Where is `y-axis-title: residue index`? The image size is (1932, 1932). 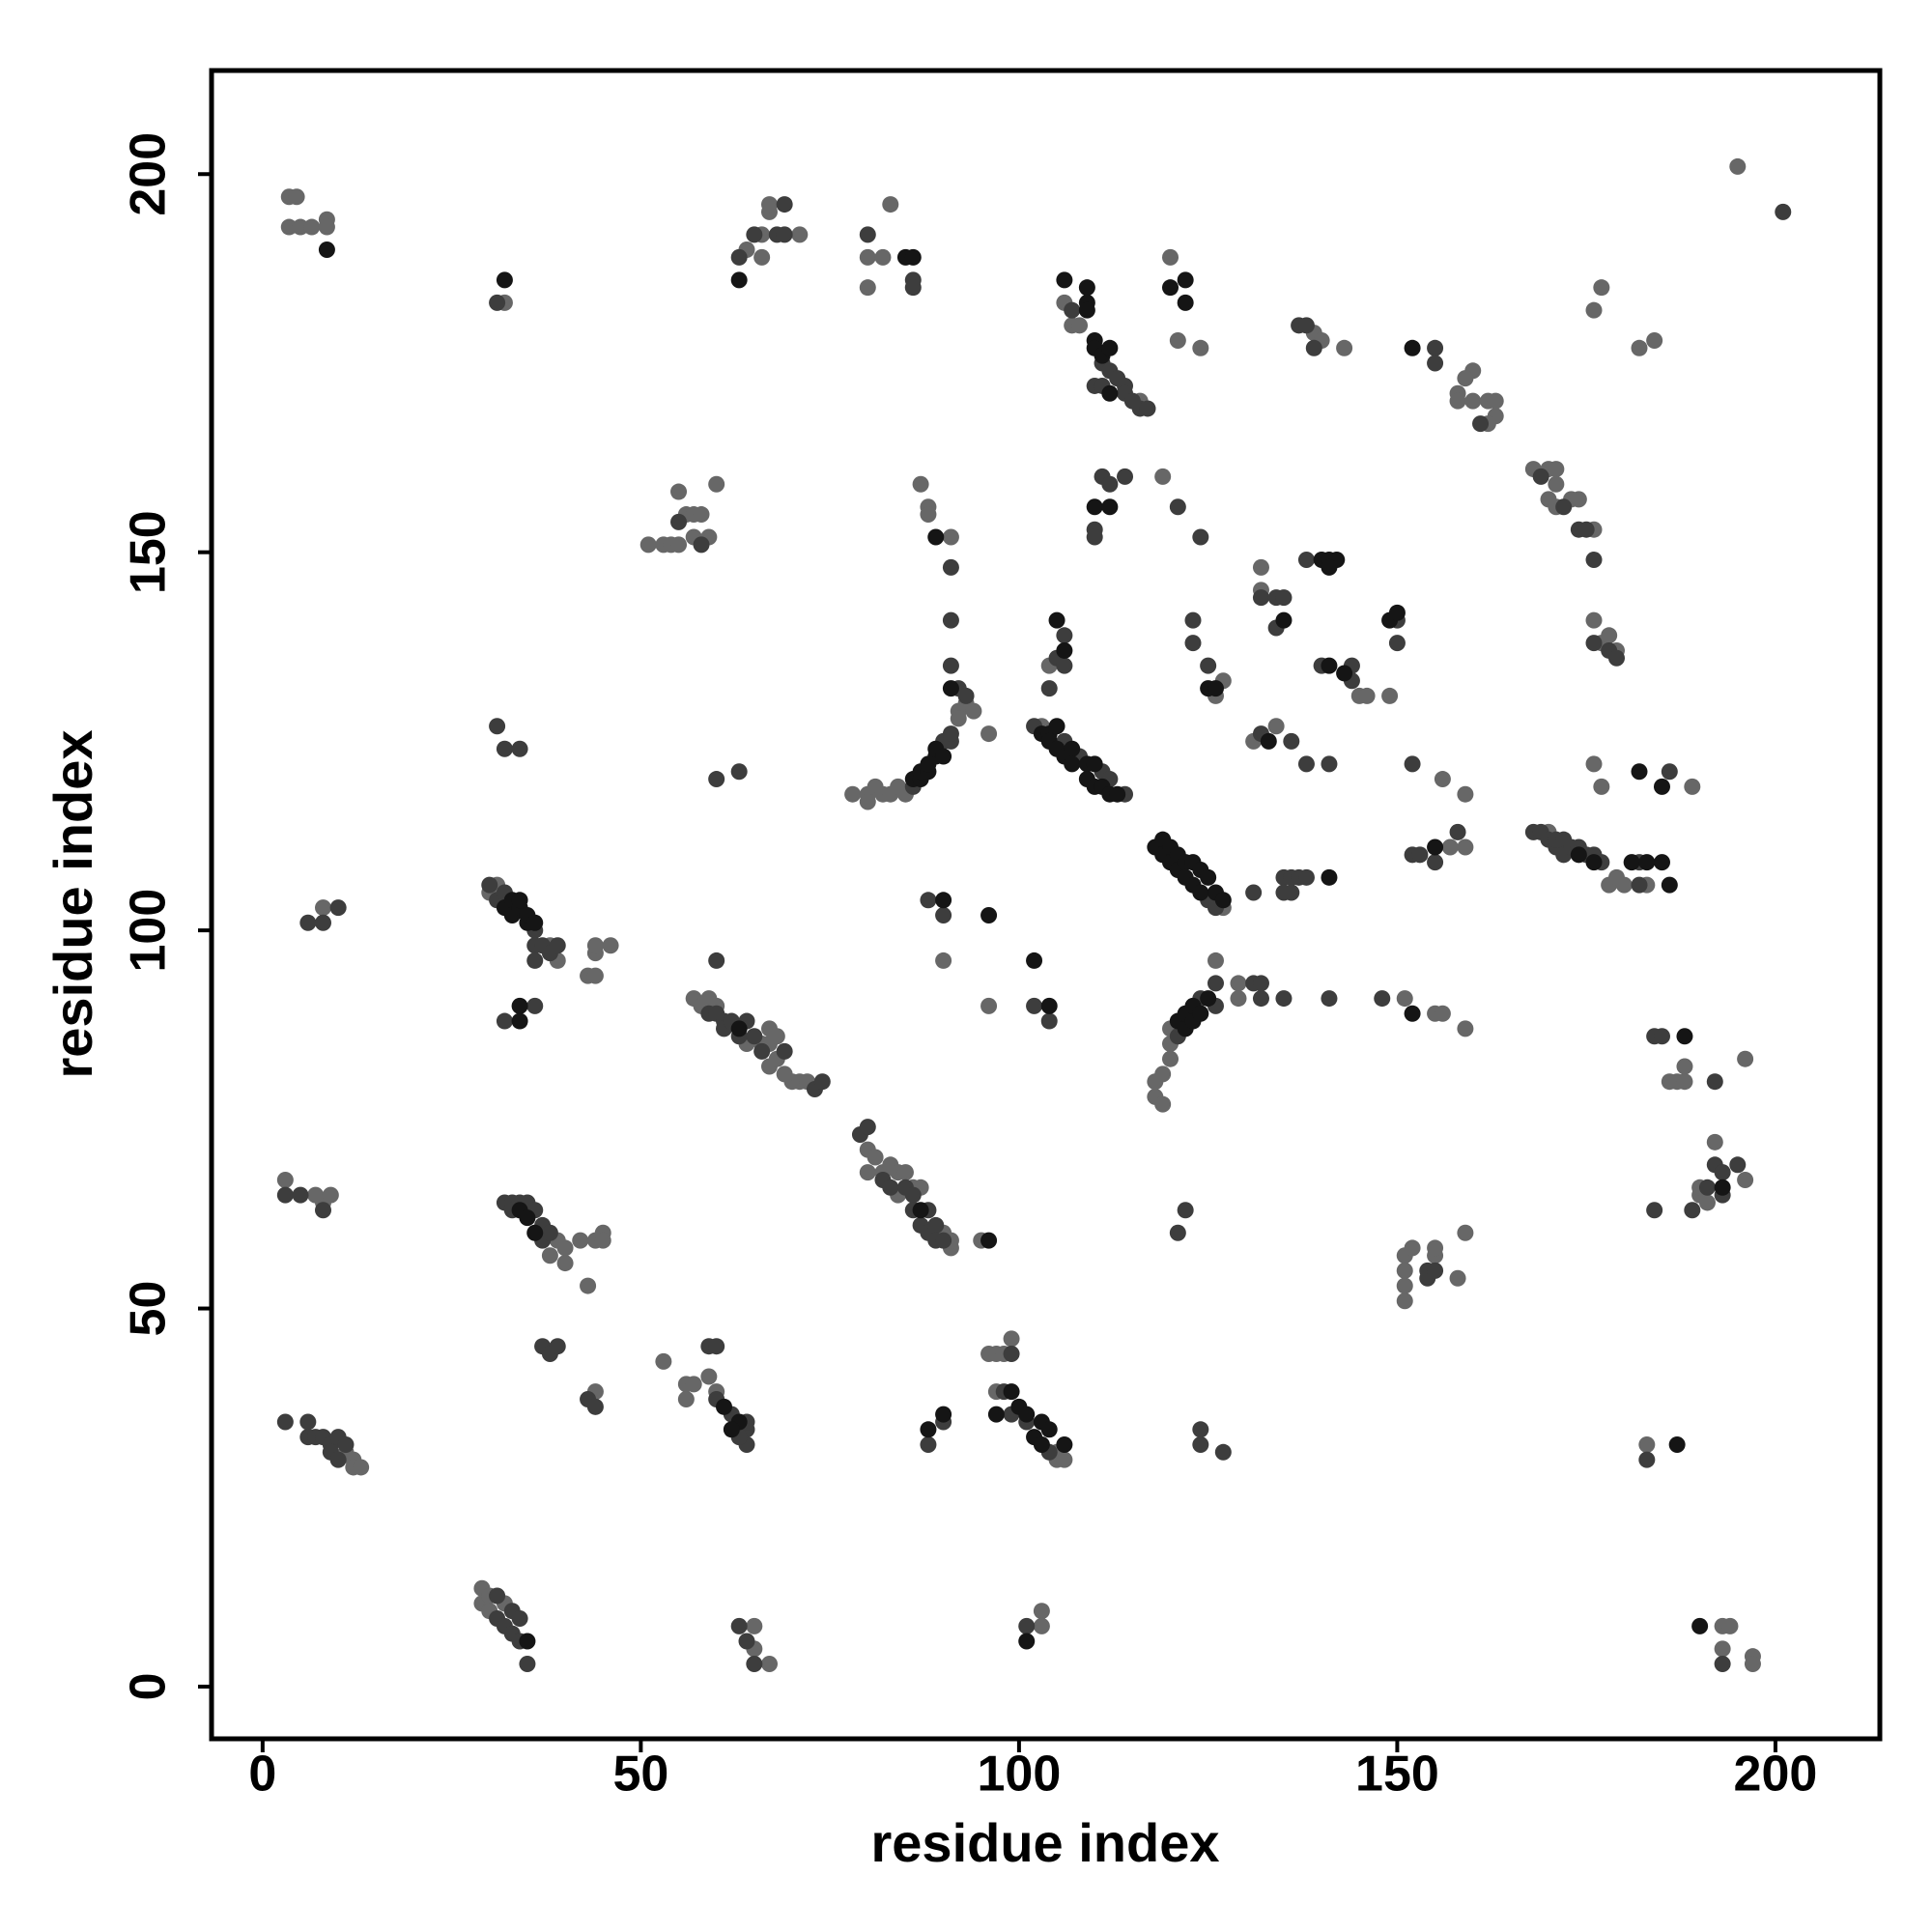
y-axis-title: residue index is located at coordinates (73, 903).